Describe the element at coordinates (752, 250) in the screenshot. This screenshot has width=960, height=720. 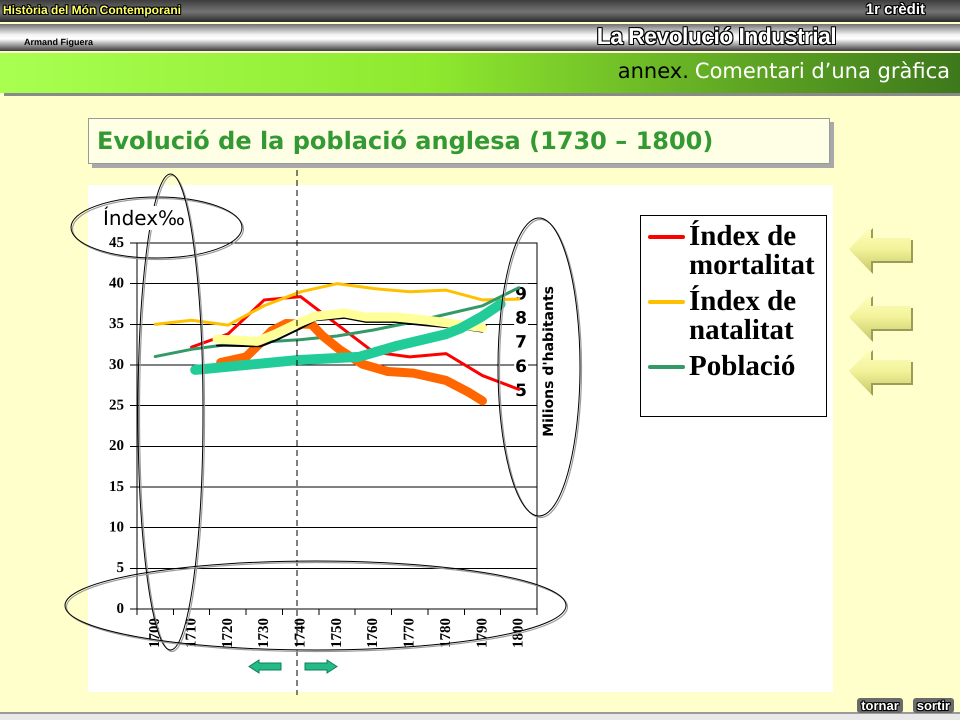
I see `legend-label: Índex de mortalitat` at that location.